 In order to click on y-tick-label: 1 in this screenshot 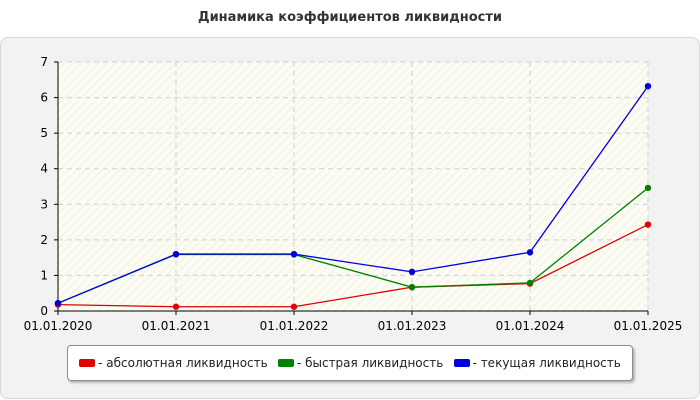, I will do `click(44, 275)`.